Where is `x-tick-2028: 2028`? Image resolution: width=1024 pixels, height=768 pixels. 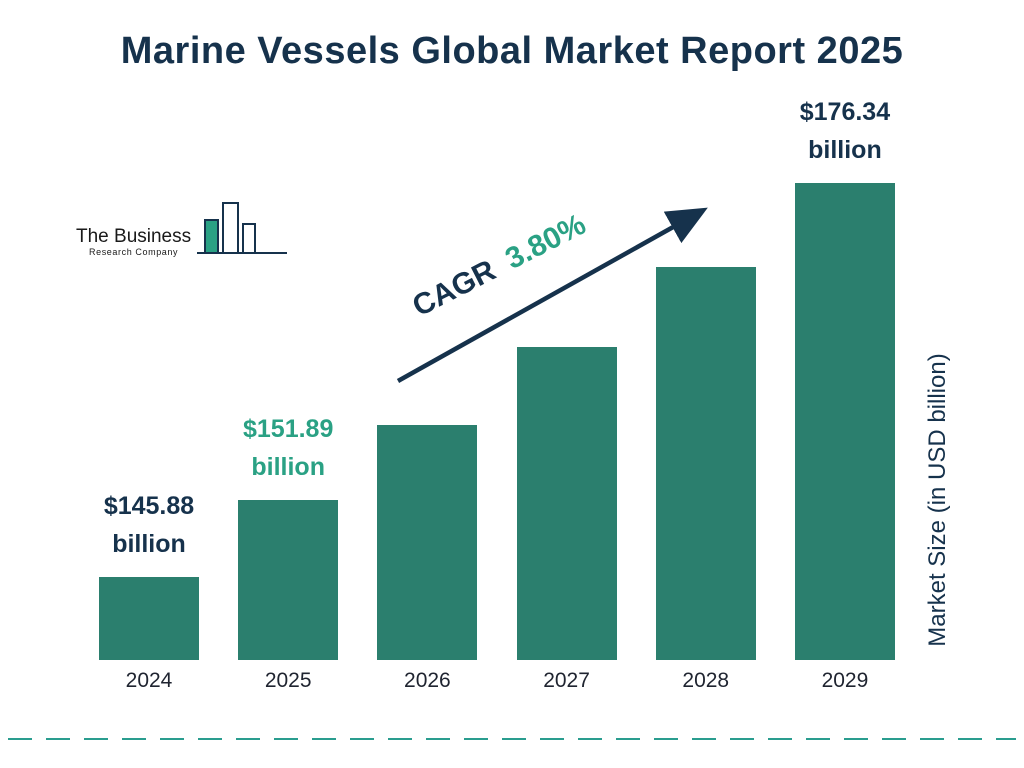
x-tick-2028: 2028 is located at coordinates (706, 680).